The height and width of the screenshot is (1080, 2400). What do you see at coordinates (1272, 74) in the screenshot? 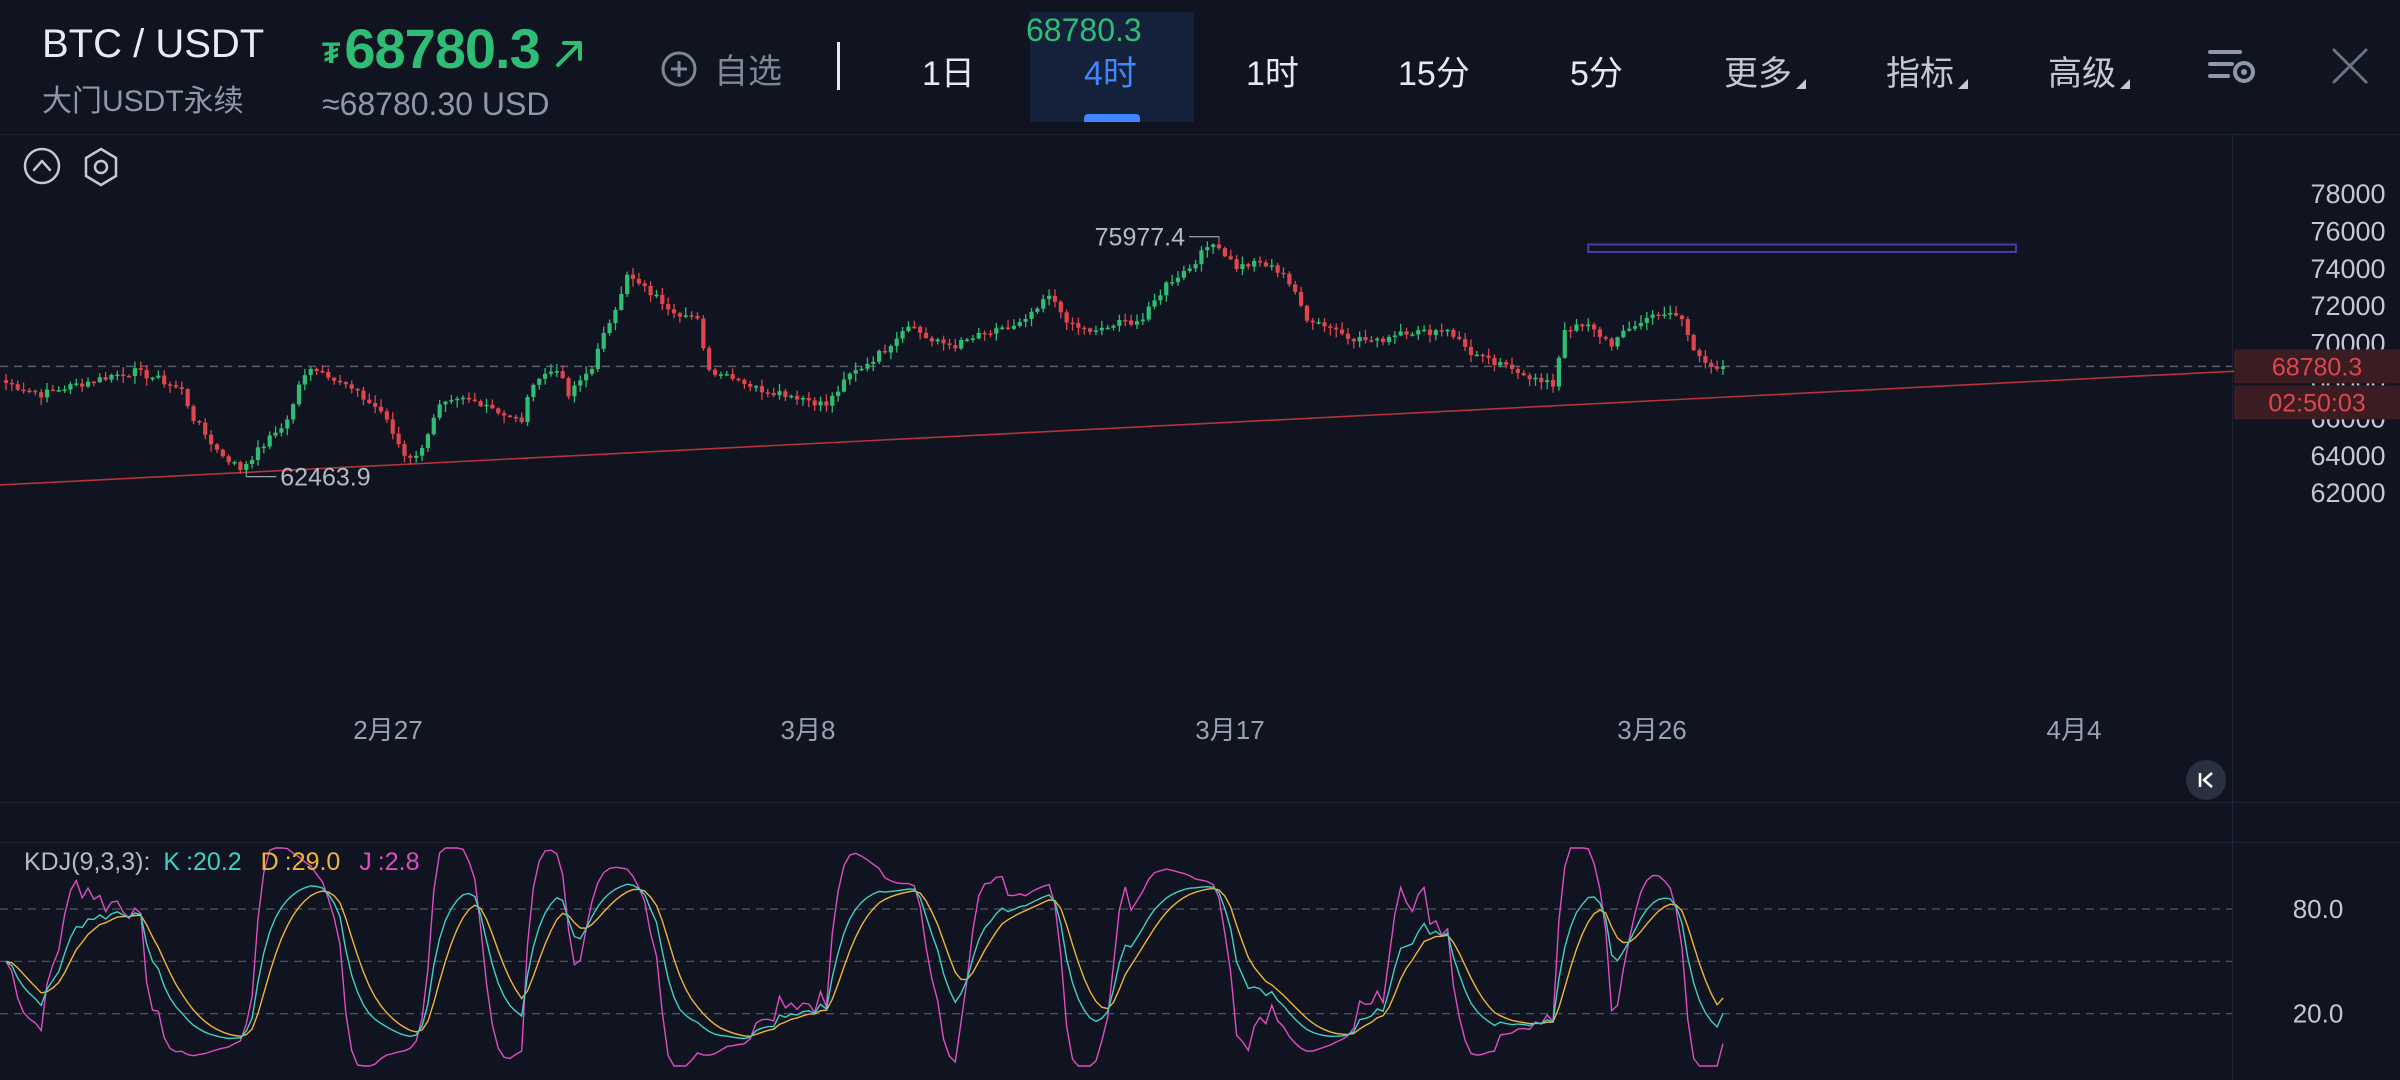
I see `tab-1h: 1时` at bounding box center [1272, 74].